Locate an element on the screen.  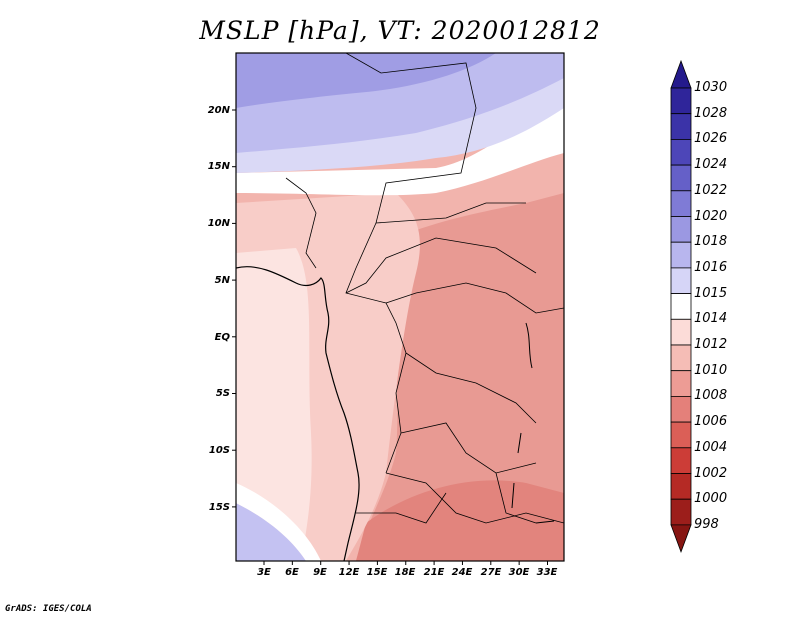
lat-label: EQ is located at coordinates (222, 337).